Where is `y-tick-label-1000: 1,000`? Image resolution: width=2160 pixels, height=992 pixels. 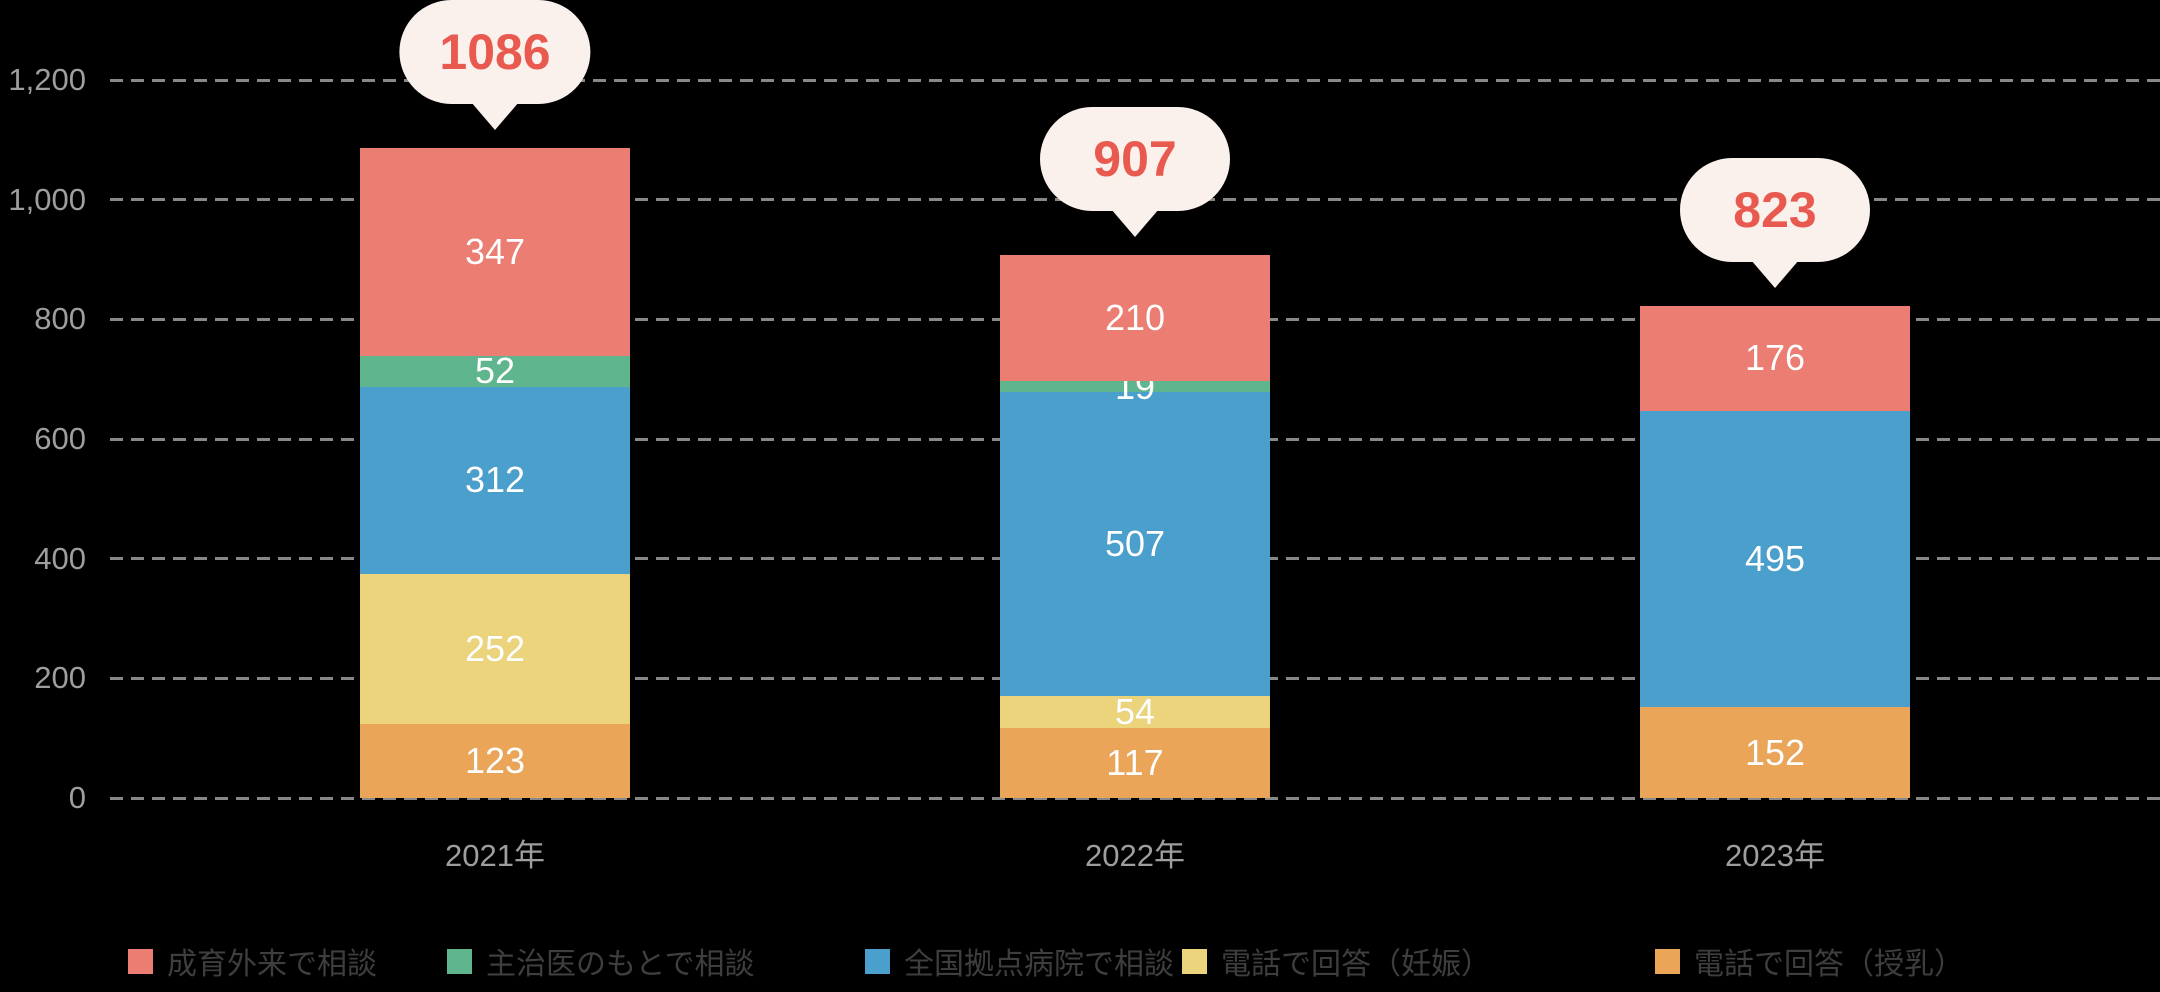 y-tick-label-1000: 1,000 is located at coordinates (47, 199).